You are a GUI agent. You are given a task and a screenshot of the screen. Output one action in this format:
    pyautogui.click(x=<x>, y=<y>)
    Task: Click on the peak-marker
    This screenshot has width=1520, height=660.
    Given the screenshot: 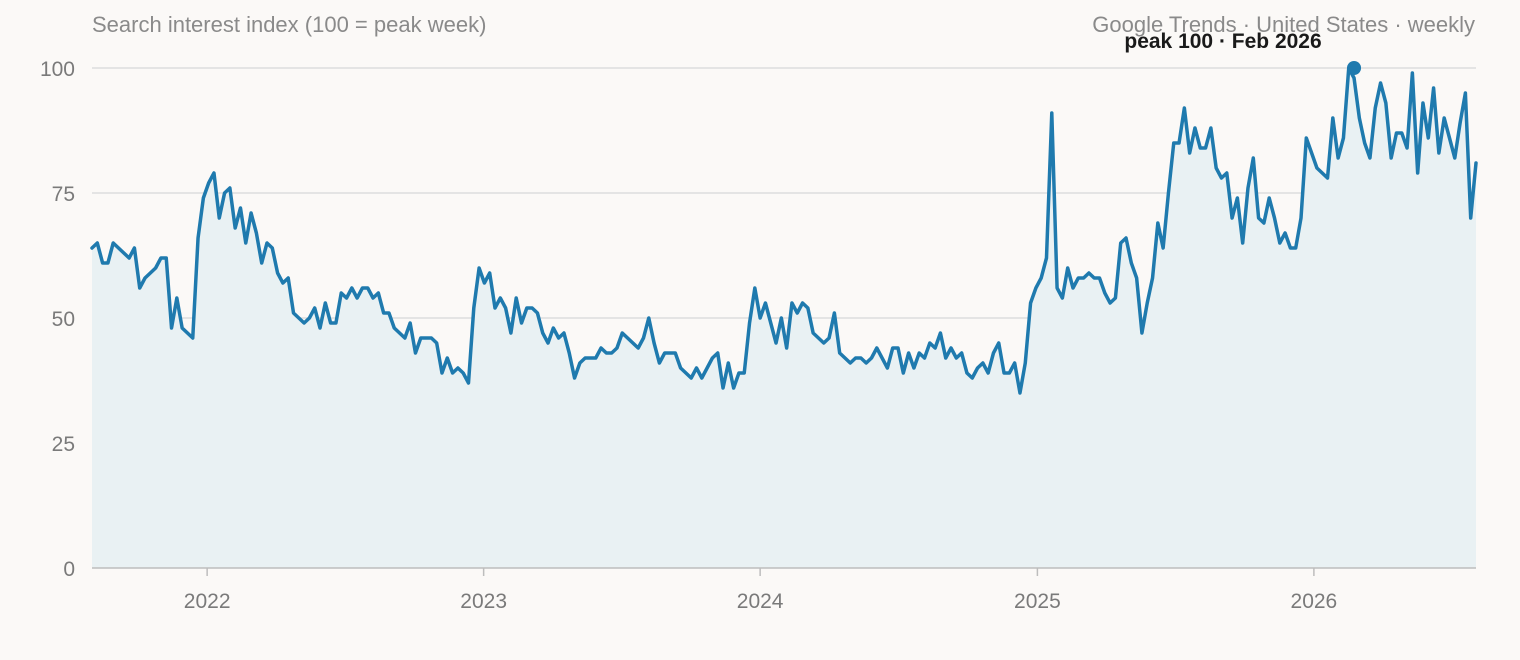 What is the action you would take?
    pyautogui.click(x=1354, y=68)
    